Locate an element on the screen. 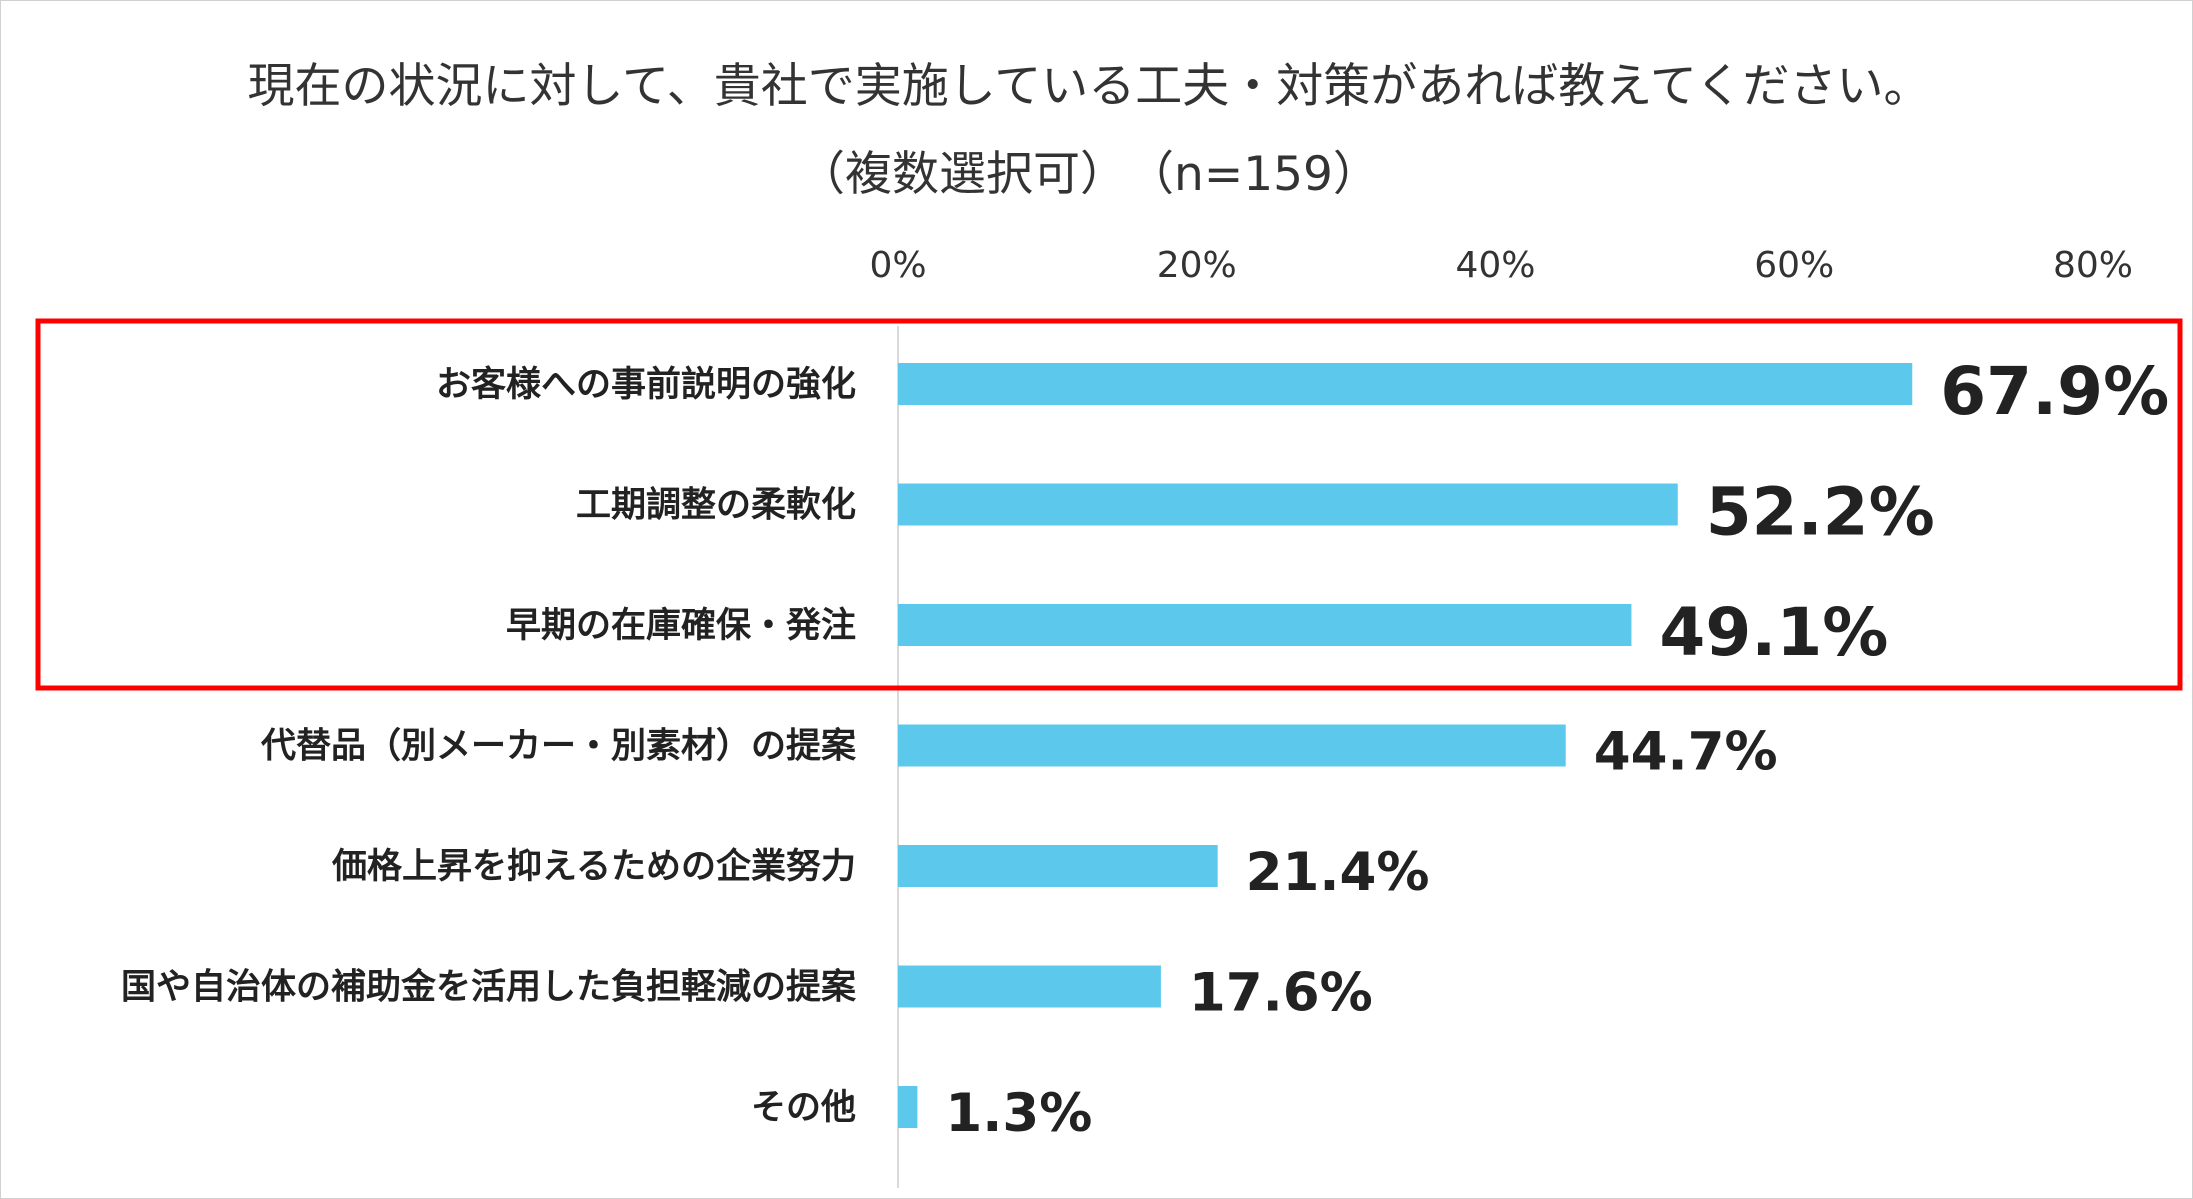 This screenshot has width=2193, height=1199. value-label: 67.9% is located at coordinates (2054, 391).